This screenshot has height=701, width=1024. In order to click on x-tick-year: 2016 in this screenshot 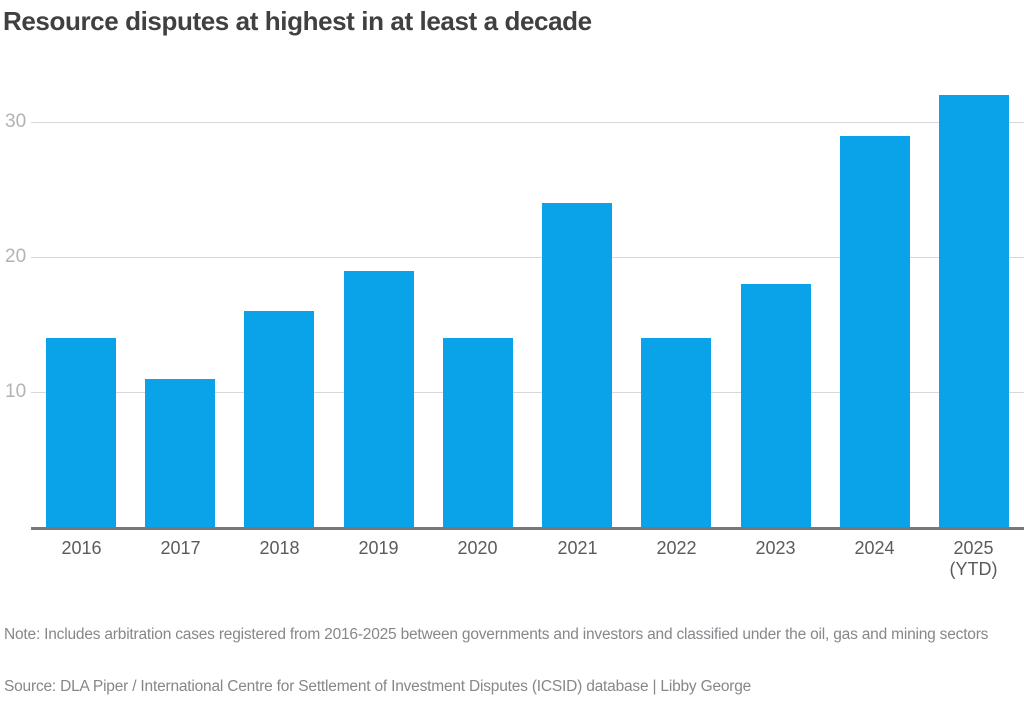, I will do `click(81, 548)`.